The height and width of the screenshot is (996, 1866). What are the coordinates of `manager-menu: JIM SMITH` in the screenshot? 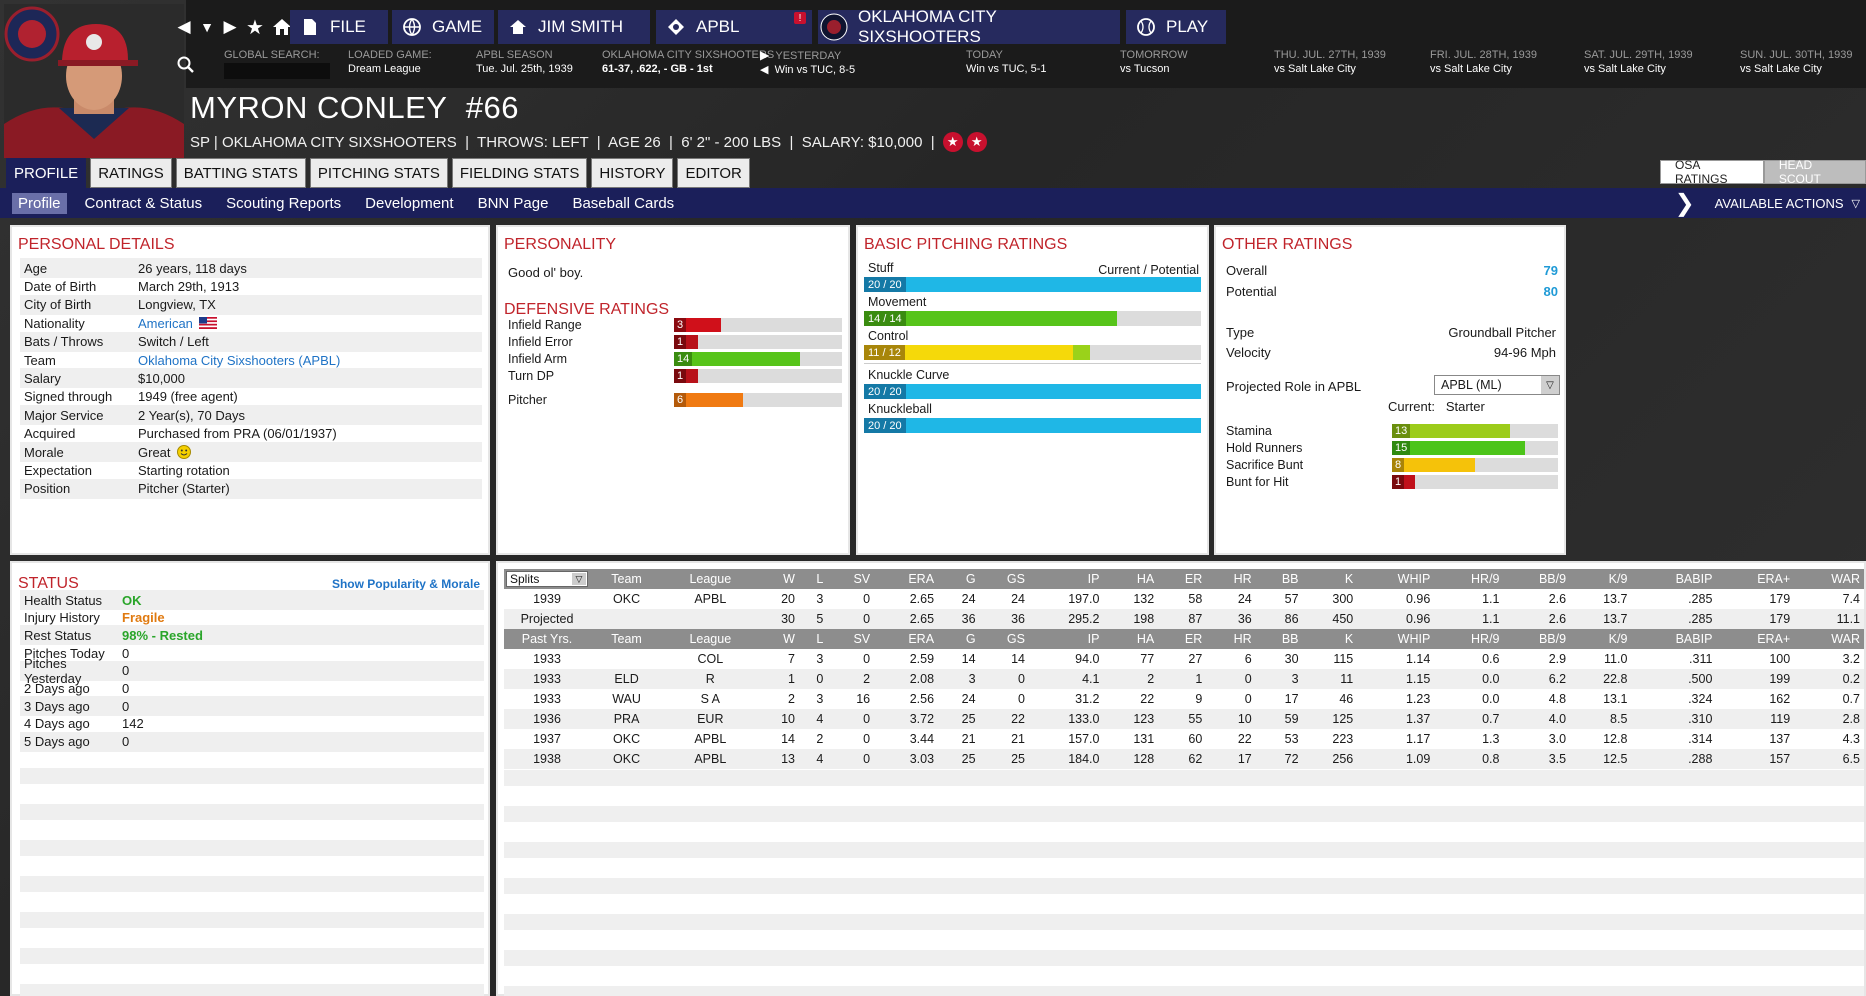 It's located at (574, 27).